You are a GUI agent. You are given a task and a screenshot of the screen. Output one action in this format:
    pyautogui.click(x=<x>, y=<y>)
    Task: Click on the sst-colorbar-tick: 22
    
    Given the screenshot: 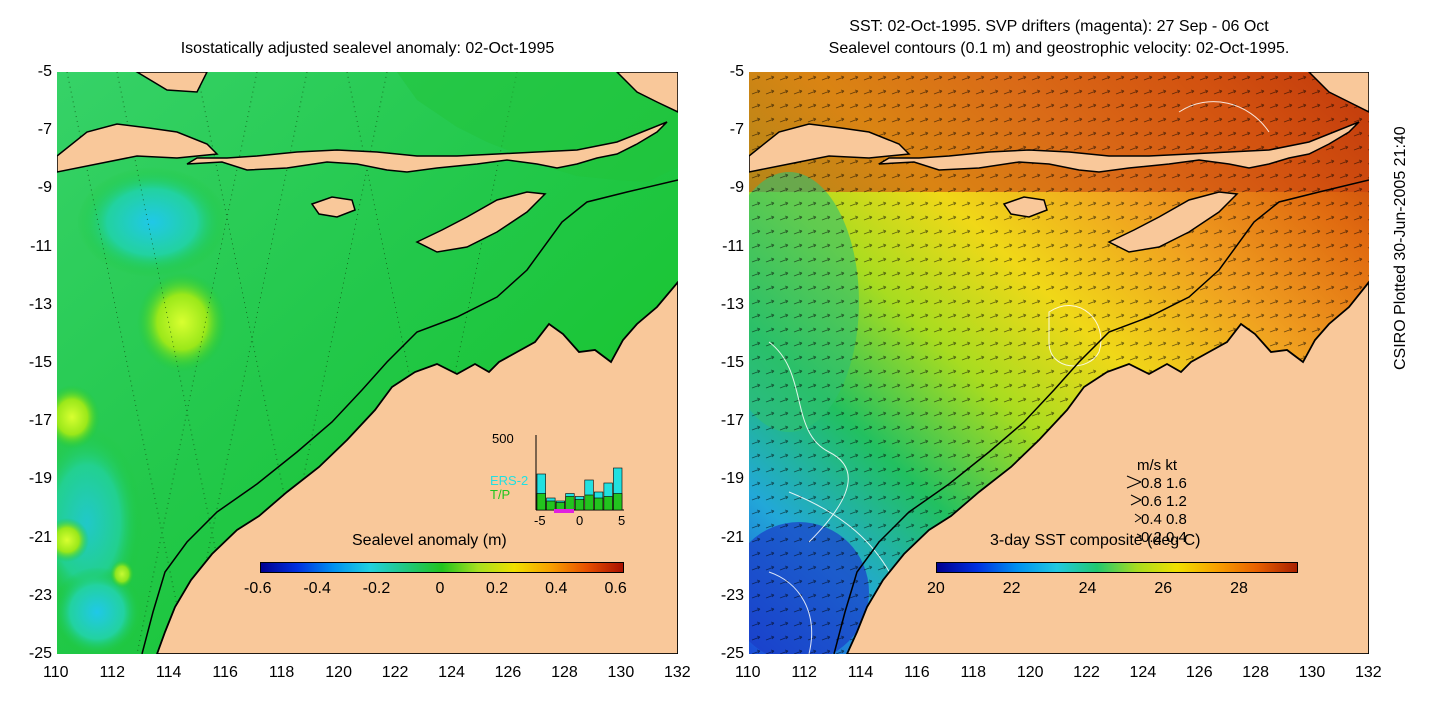 What is the action you would take?
    pyautogui.click(x=1011, y=588)
    